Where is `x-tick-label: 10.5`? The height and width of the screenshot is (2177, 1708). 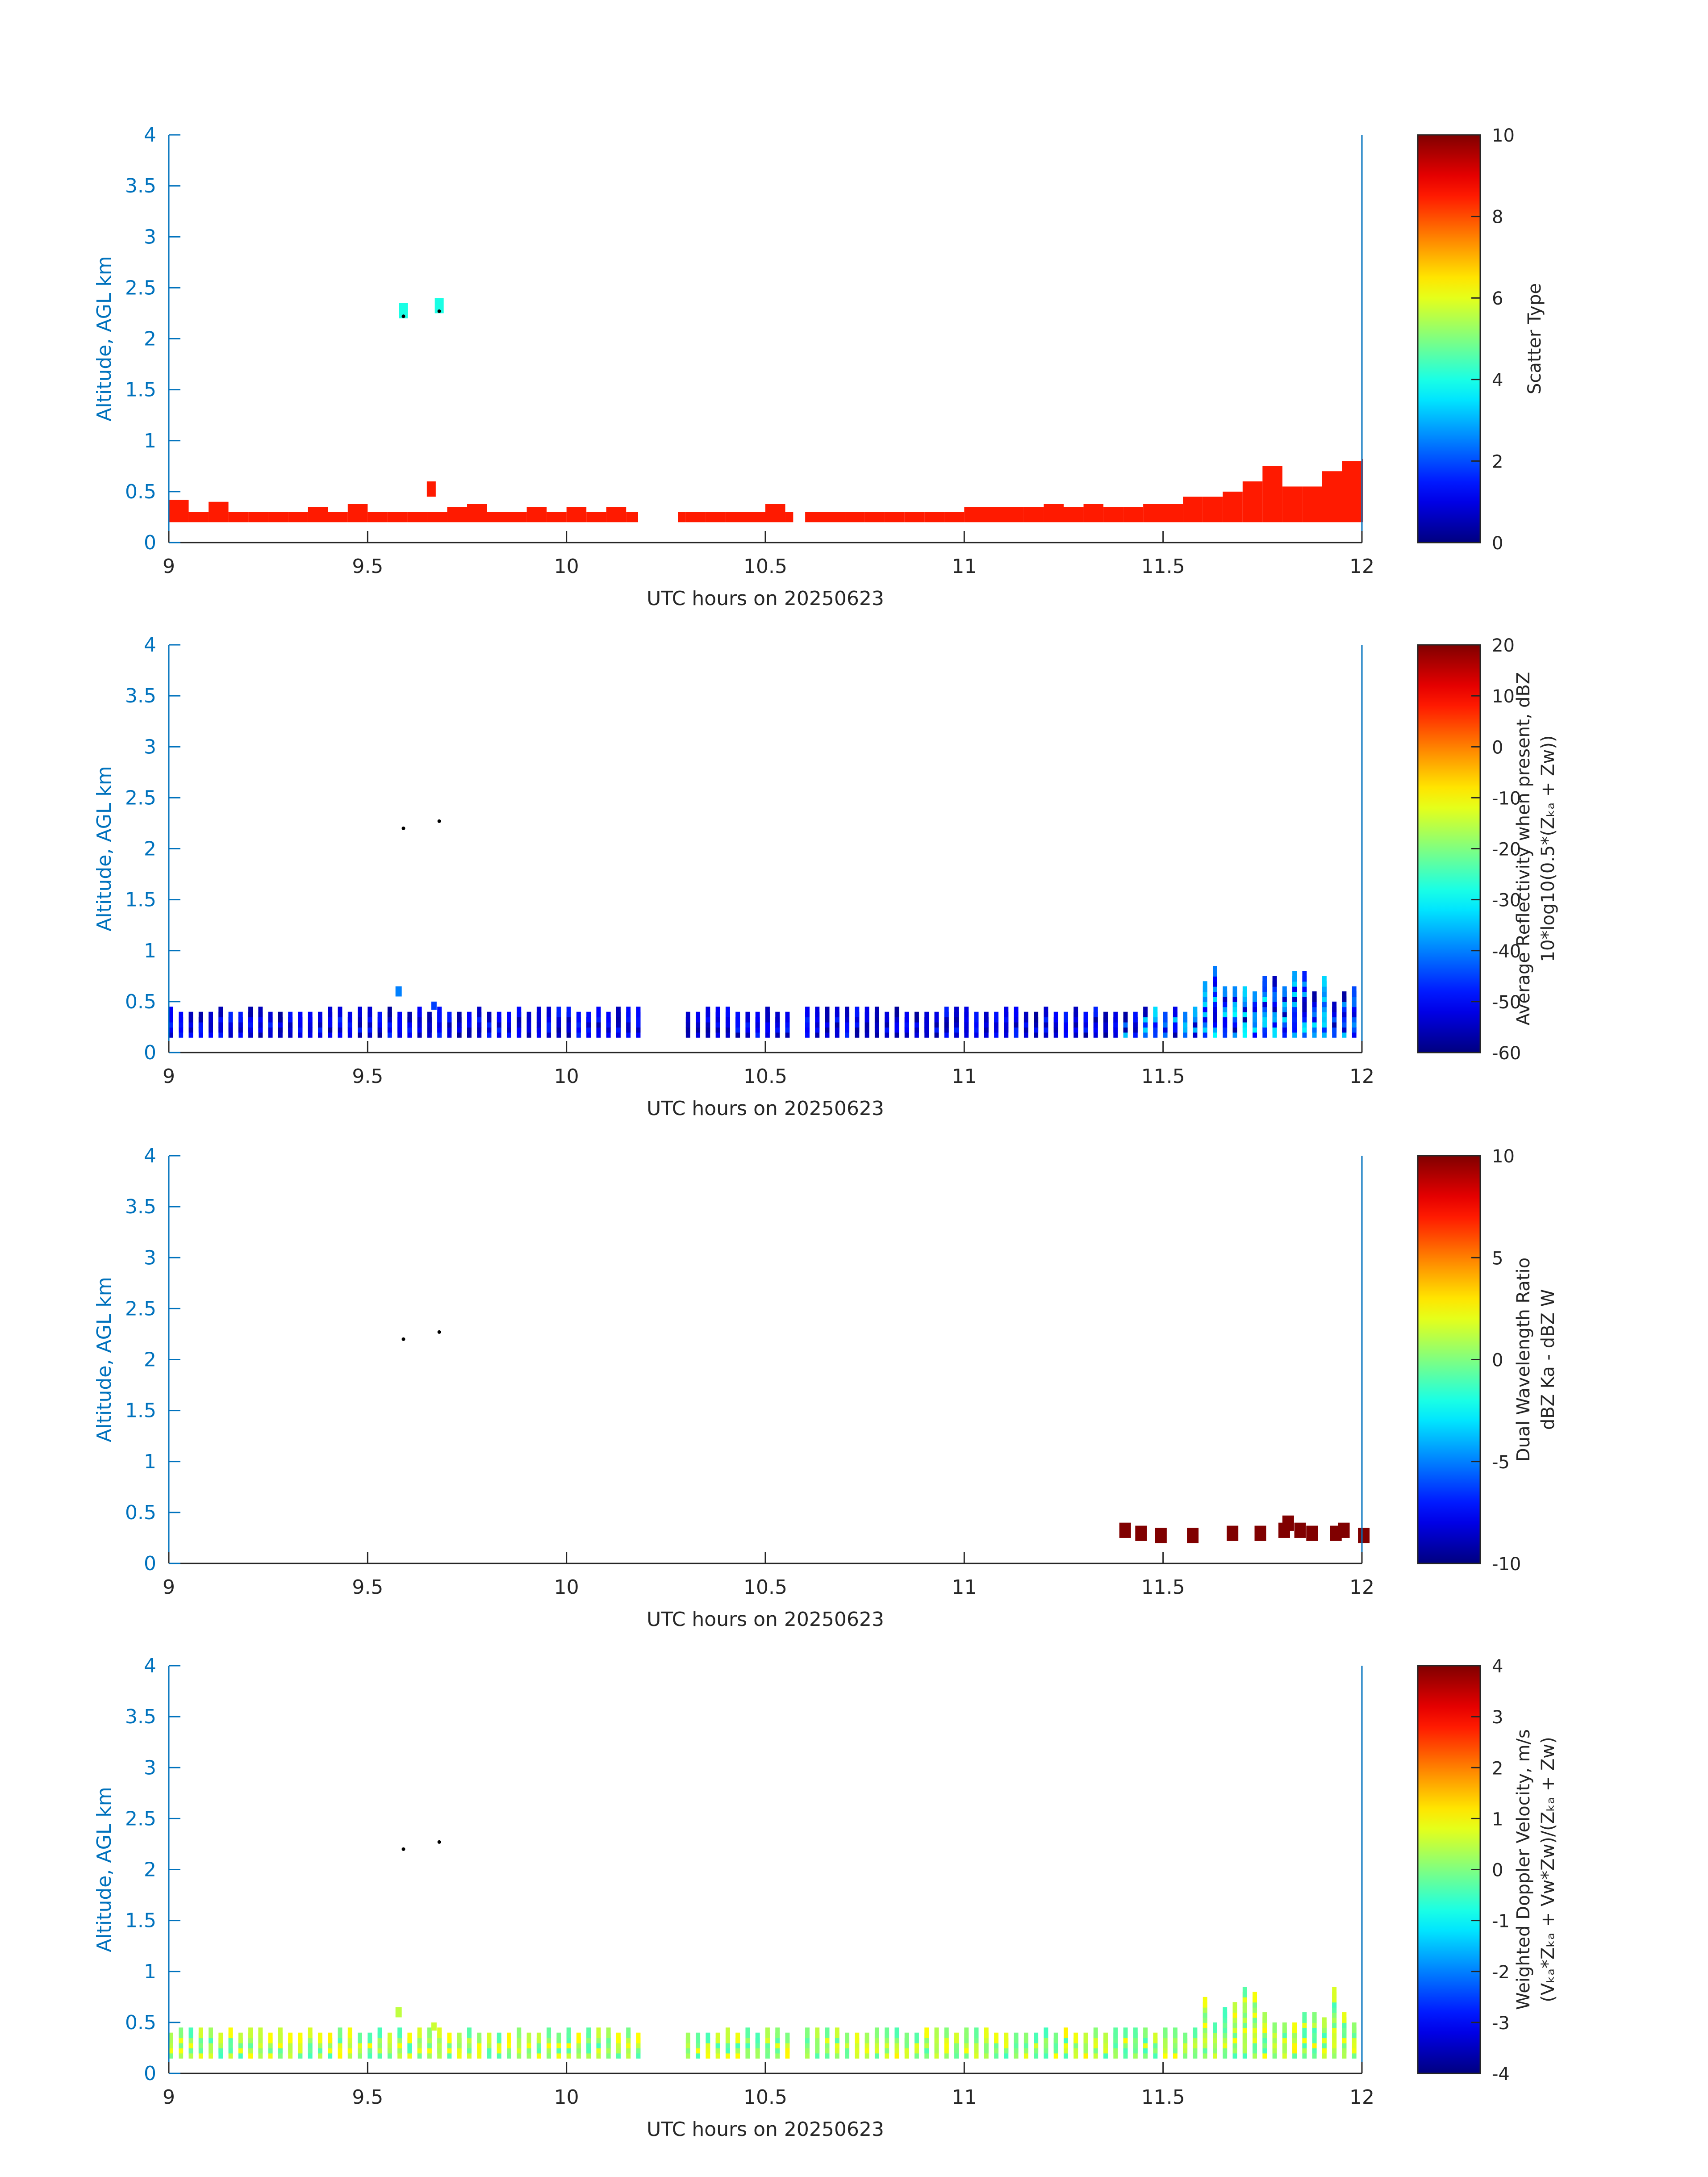 x-tick-label: 10.5 is located at coordinates (765, 1587).